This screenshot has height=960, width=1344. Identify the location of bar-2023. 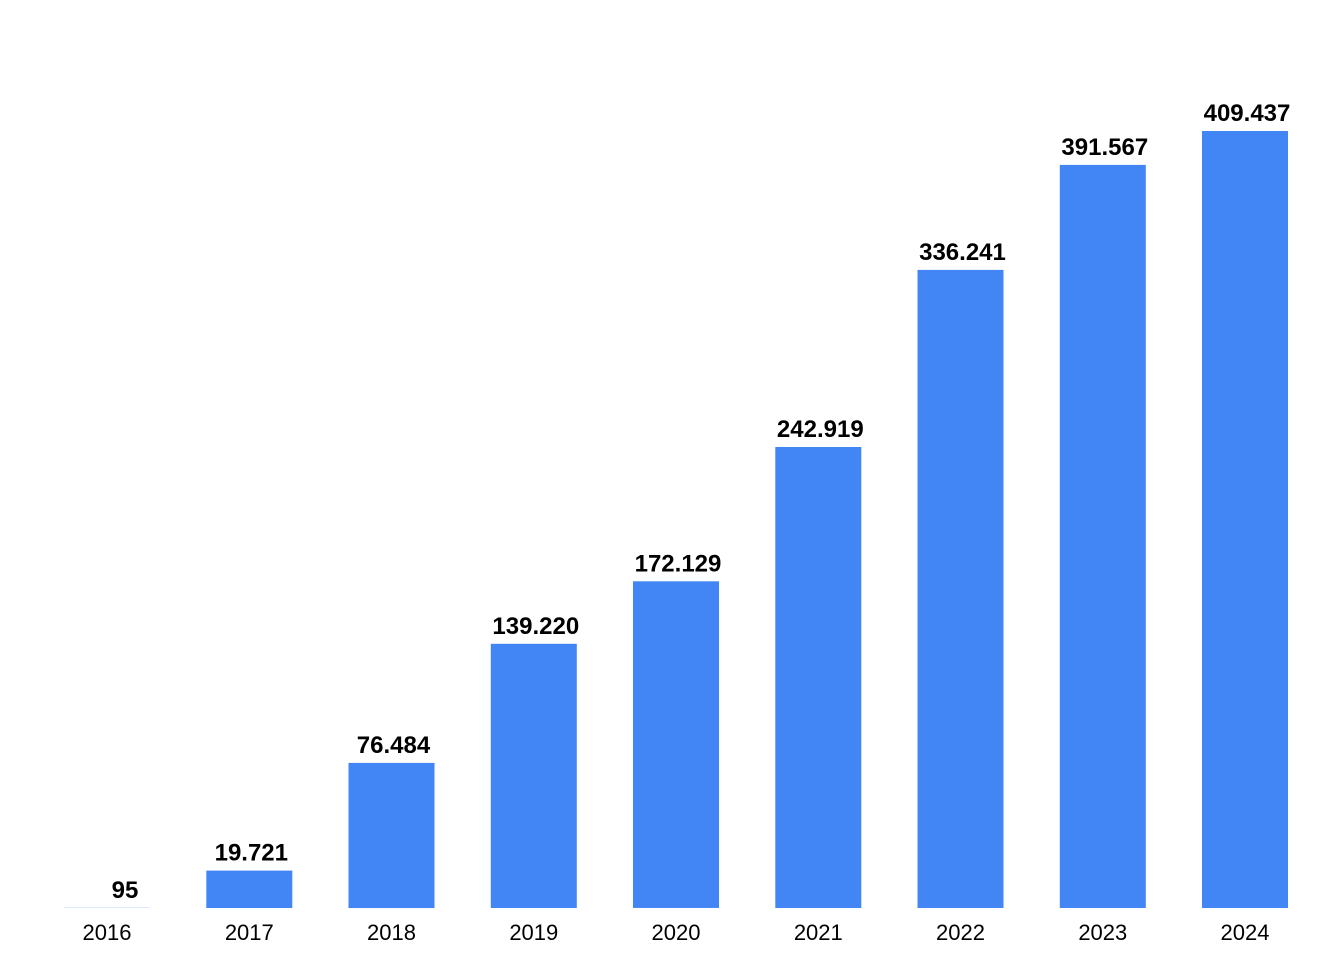
(1102, 536).